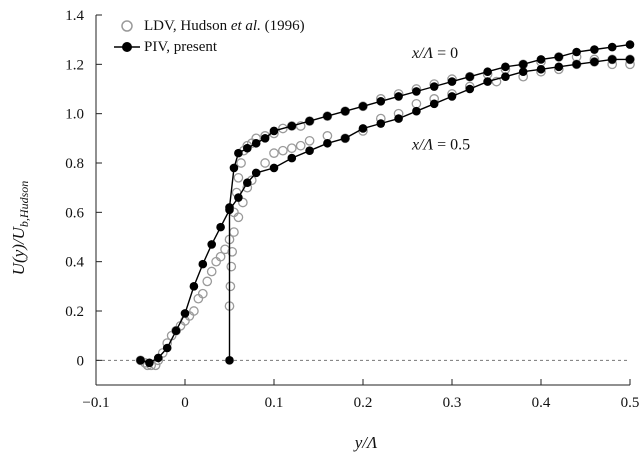  I want to click on legend-ldv-suffix: (1996), so click(283, 26).